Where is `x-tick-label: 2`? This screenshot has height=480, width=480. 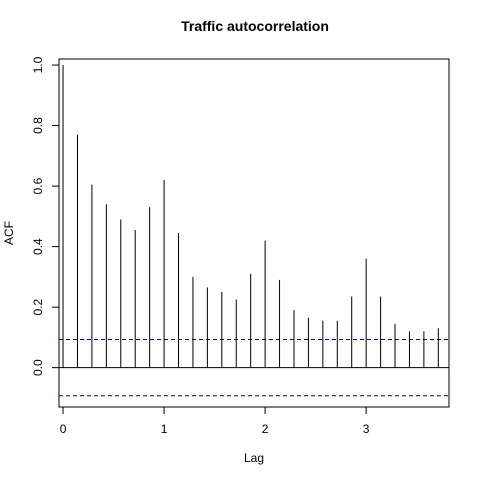 x-tick-label: 2 is located at coordinates (265, 429).